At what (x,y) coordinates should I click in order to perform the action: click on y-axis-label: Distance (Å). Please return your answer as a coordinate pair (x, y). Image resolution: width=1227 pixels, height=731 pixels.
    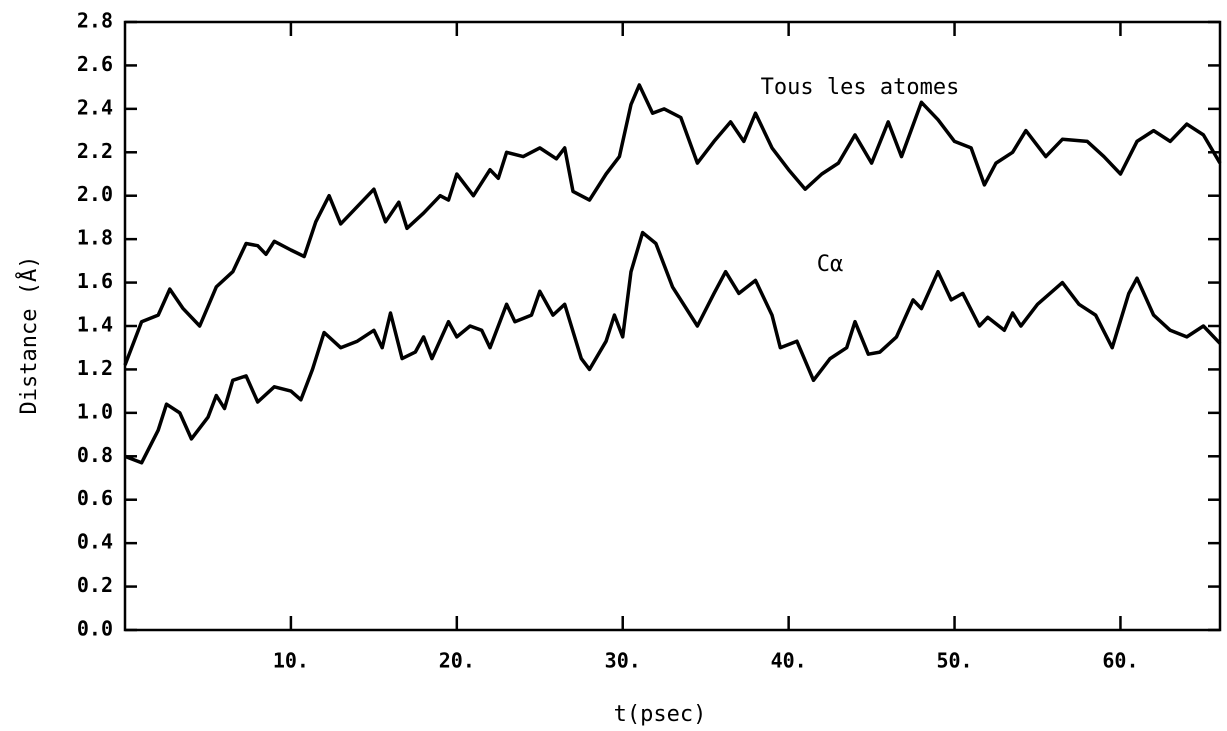
    Looking at the image, I should click on (28, 335).